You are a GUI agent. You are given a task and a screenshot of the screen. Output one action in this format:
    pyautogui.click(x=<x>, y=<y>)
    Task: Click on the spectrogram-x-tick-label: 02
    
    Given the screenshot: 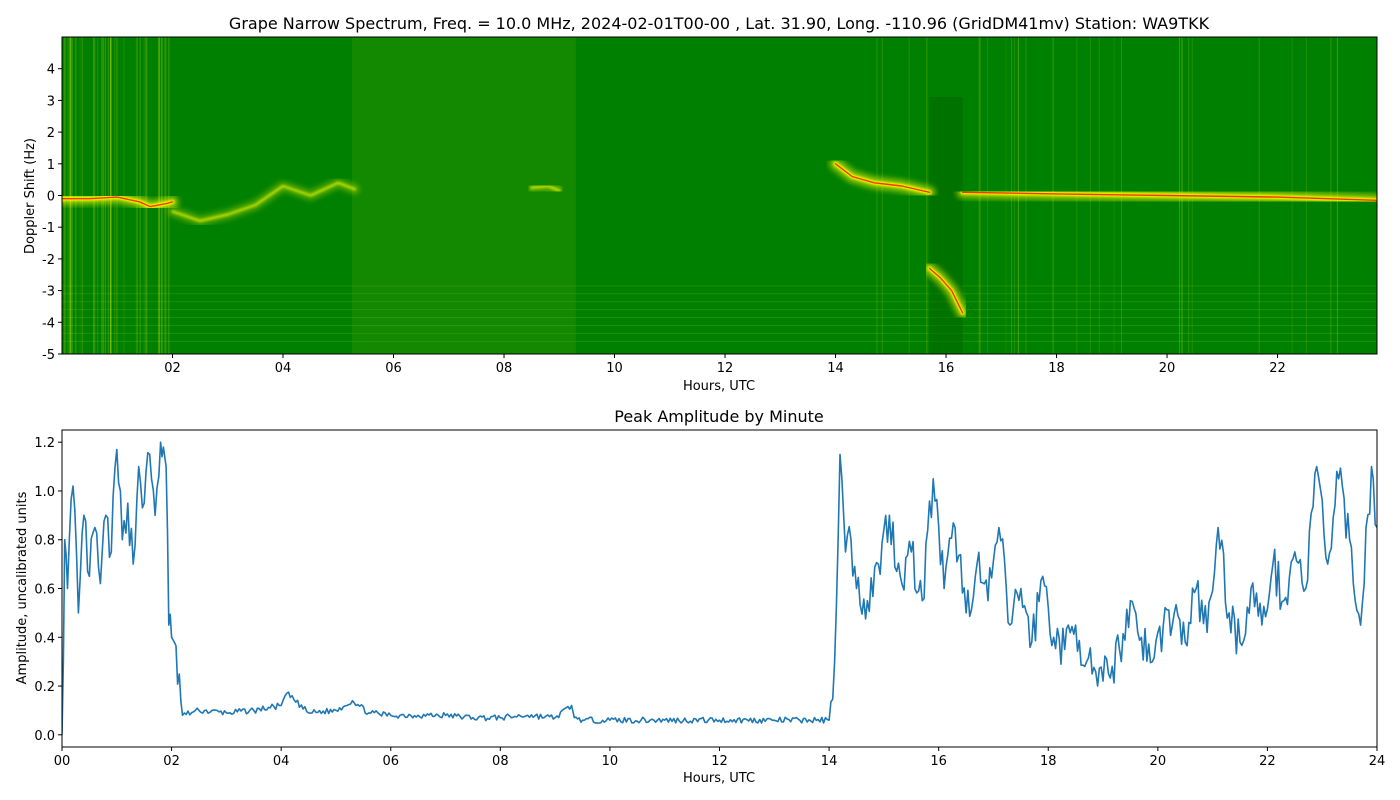 What is the action you would take?
    pyautogui.click(x=172, y=368)
    